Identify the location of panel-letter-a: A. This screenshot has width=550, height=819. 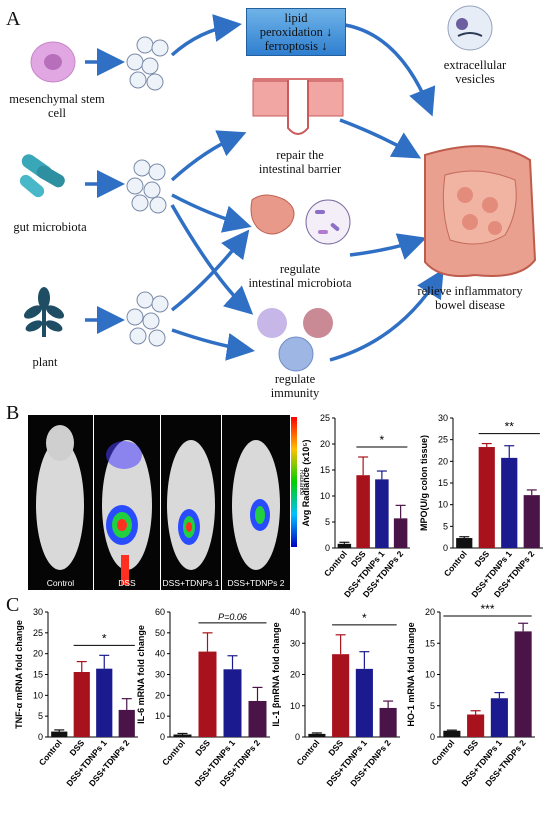
(13, 19).